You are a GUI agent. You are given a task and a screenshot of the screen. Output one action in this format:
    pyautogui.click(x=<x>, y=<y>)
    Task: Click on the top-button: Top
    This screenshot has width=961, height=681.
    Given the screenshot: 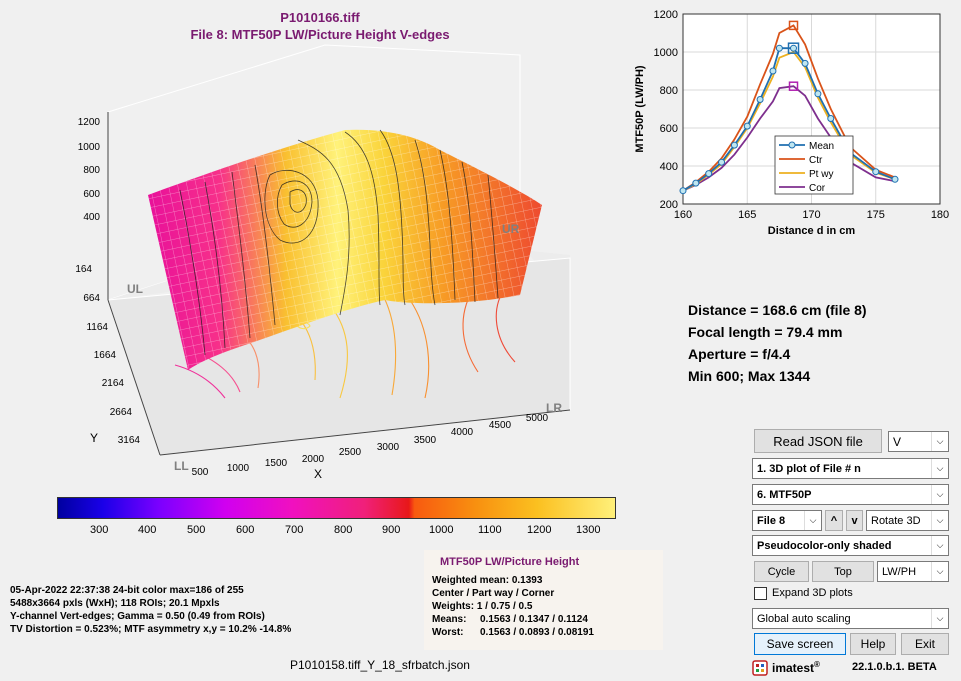 What is the action you would take?
    pyautogui.click(x=843, y=571)
    